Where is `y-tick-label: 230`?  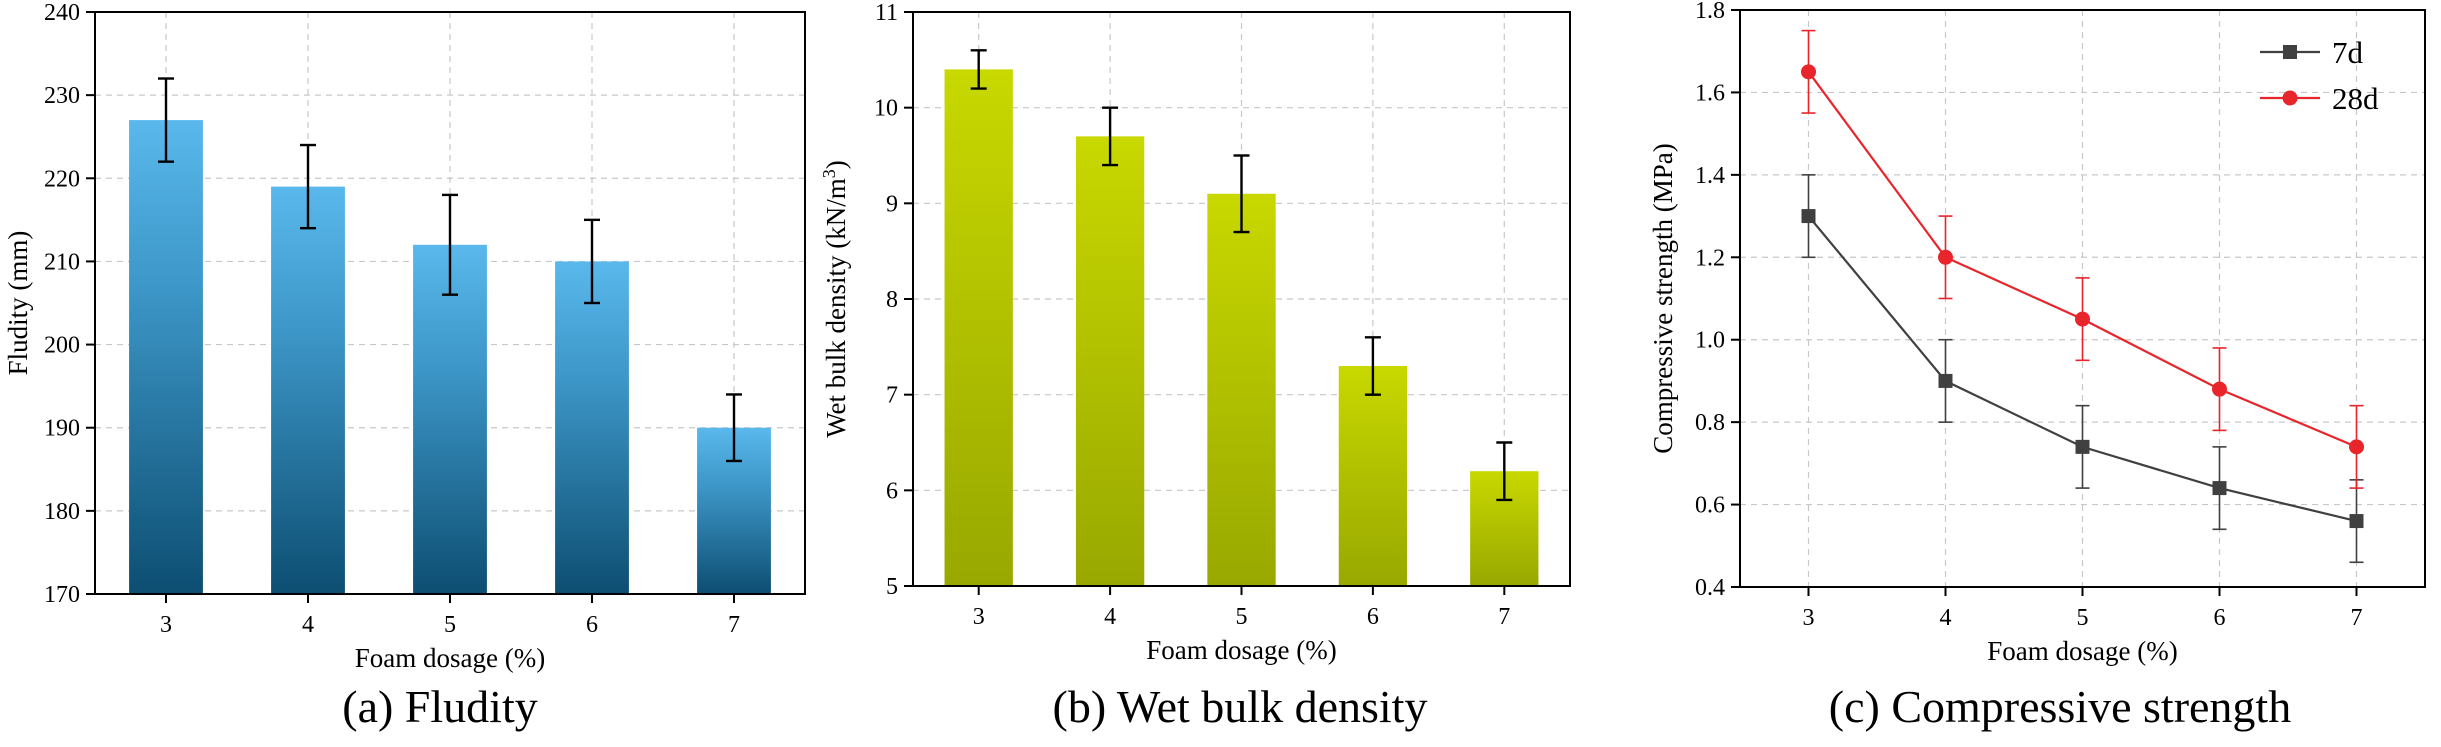
y-tick-label: 230 is located at coordinates (62, 96).